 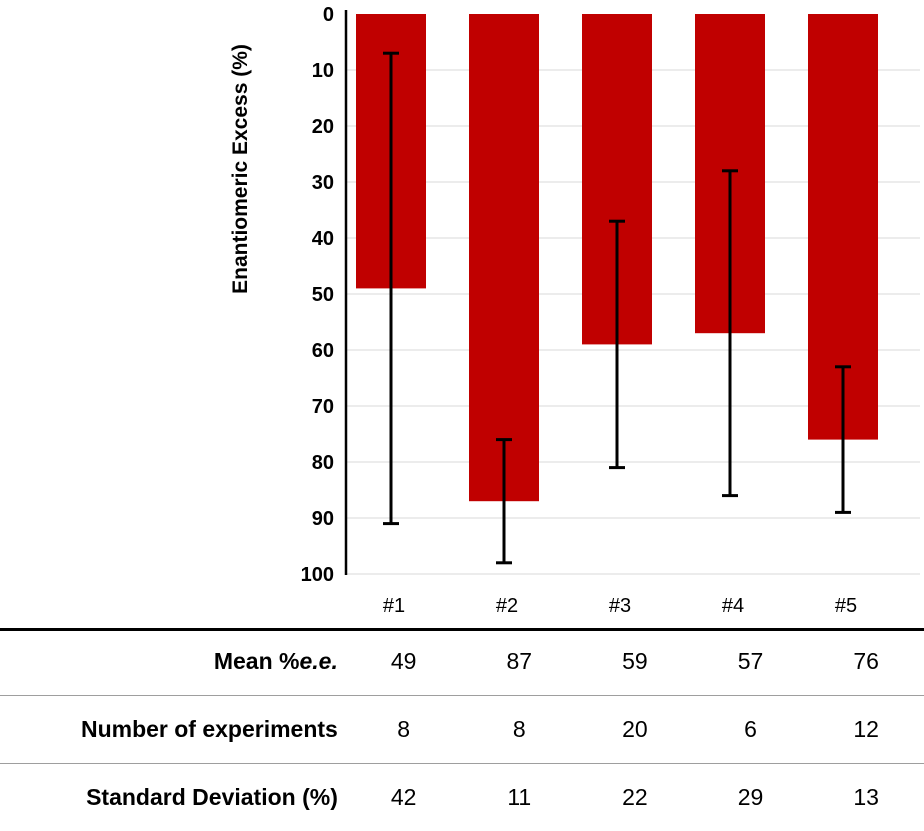 I want to click on y-tick-label: 20, so click(x=323, y=127).